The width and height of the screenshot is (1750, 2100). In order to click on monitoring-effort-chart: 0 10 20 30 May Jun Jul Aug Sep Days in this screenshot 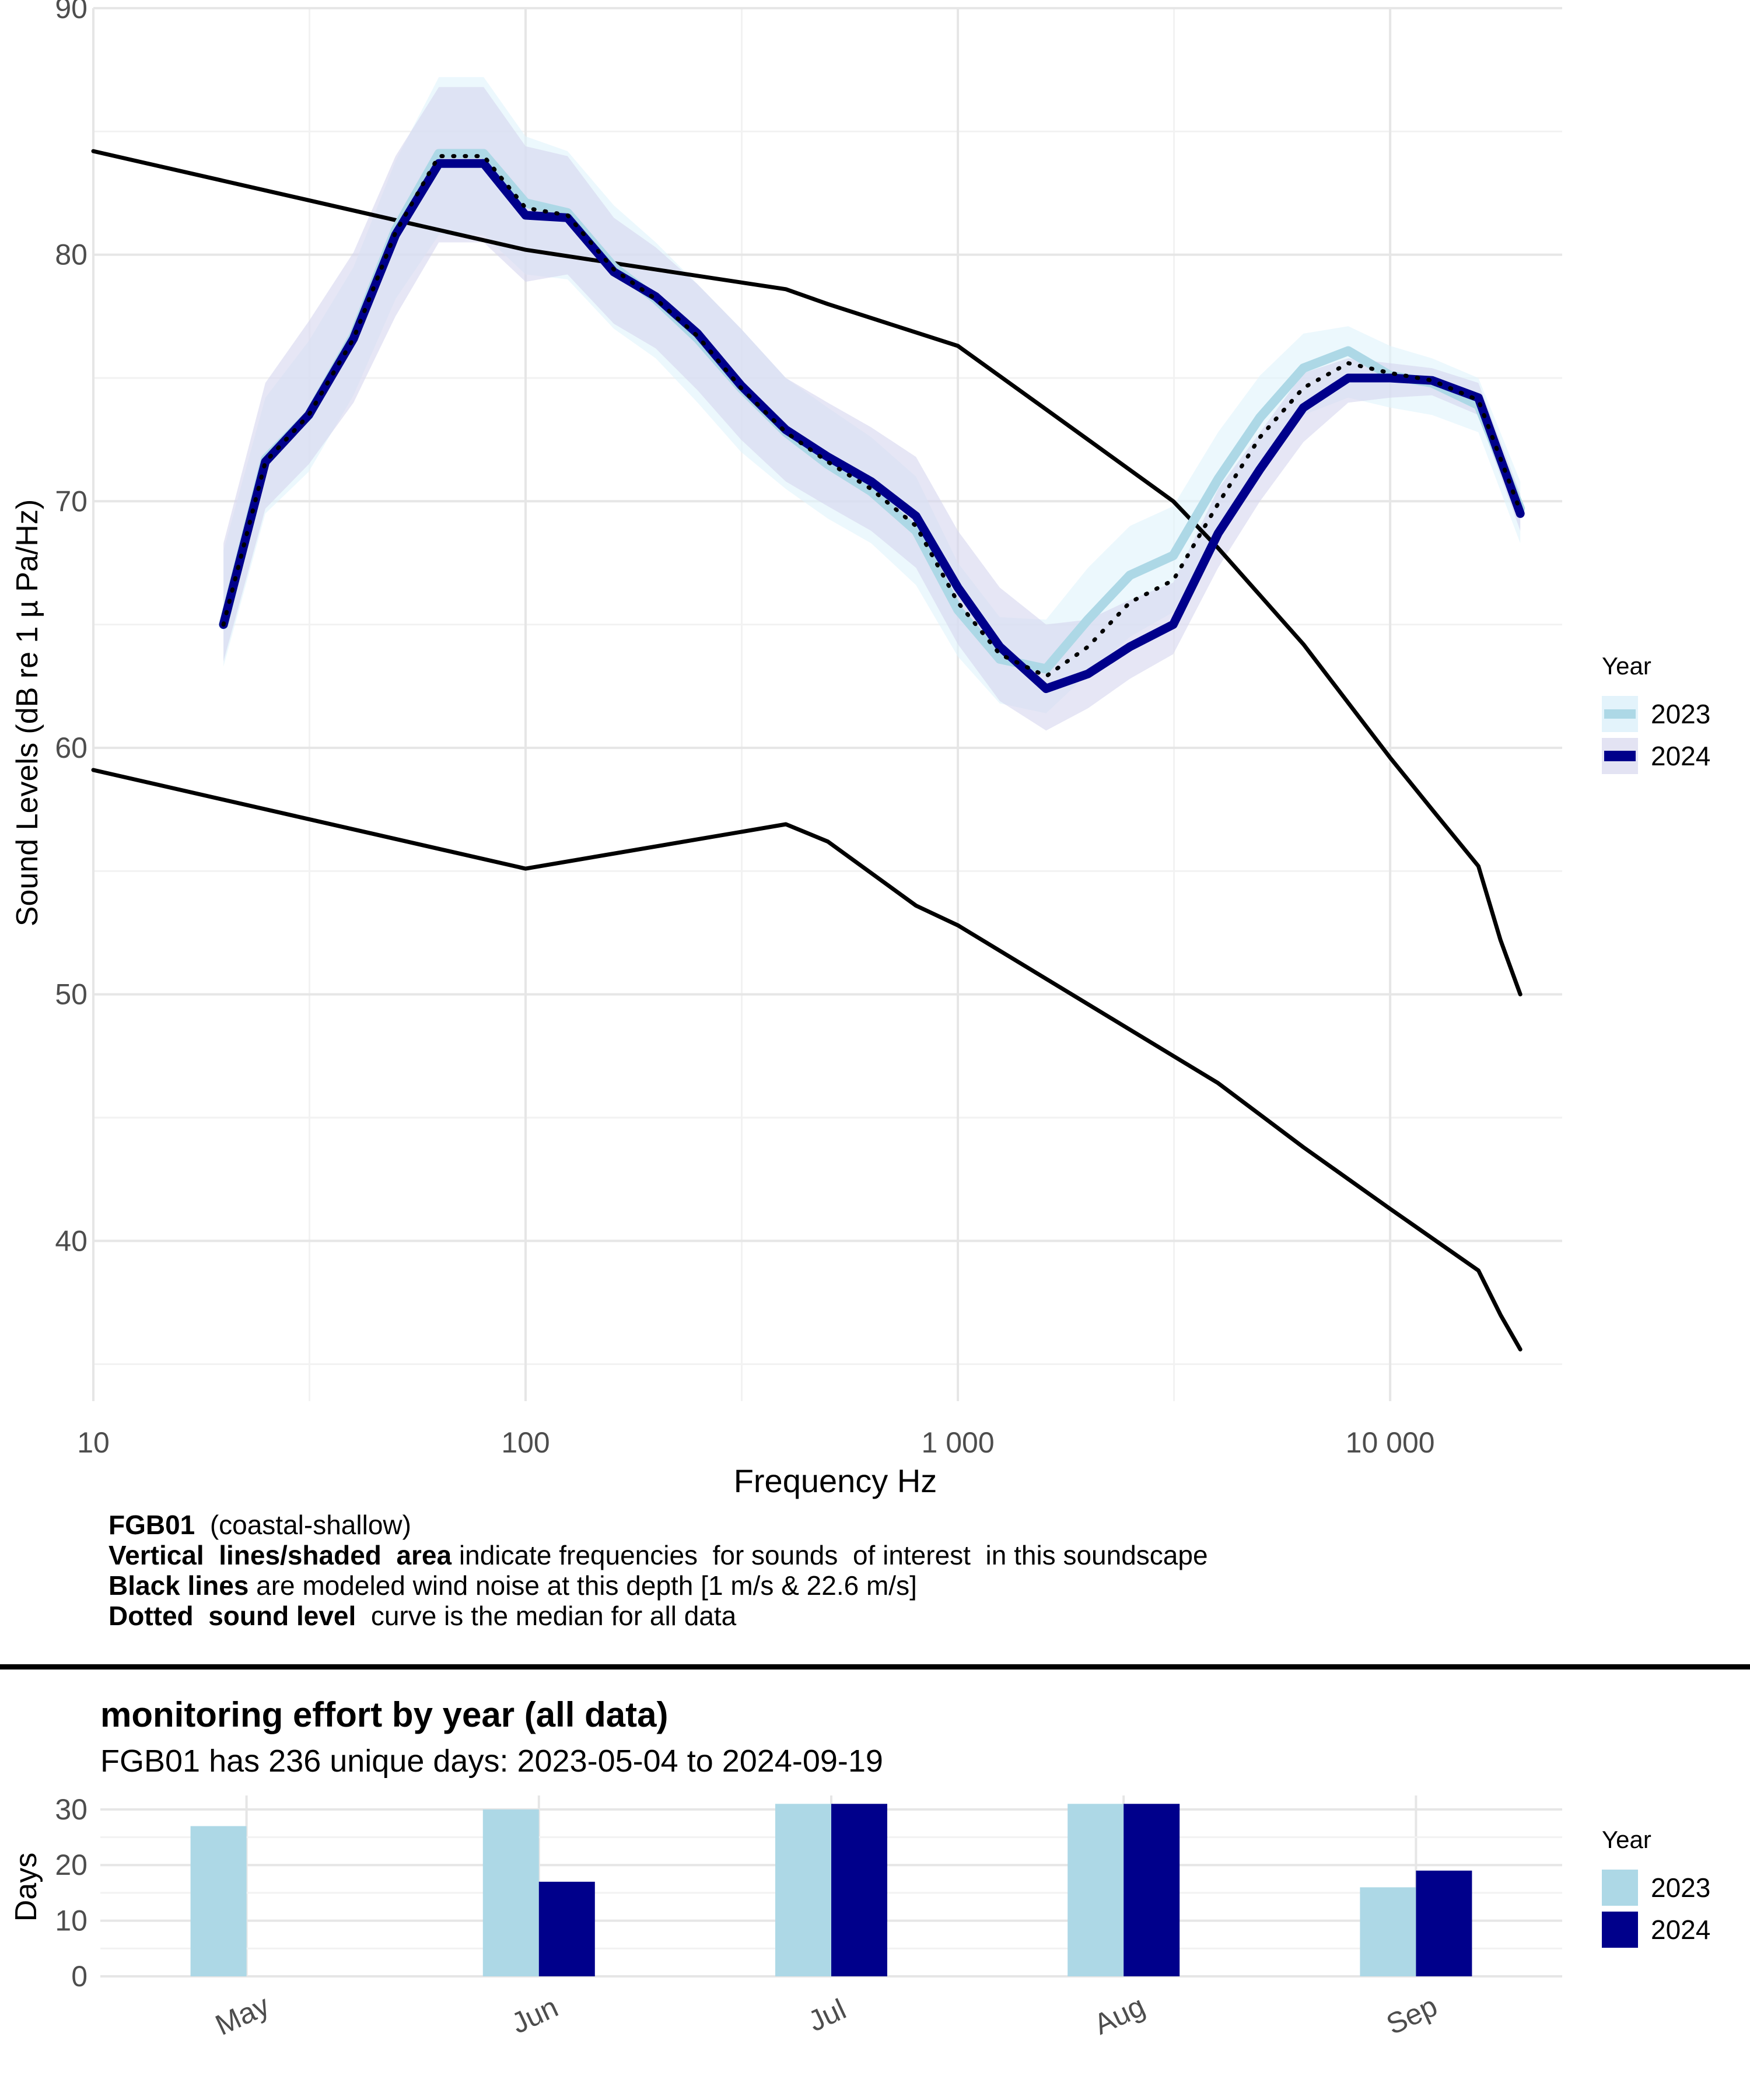, I will do `click(785, 1917)`.